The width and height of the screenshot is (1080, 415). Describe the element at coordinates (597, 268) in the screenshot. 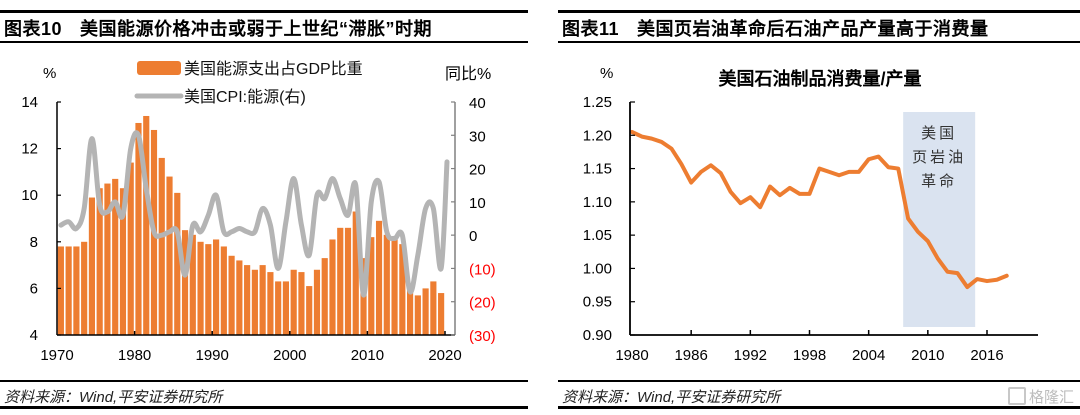

I see `y-tick-label: 1.00` at that location.